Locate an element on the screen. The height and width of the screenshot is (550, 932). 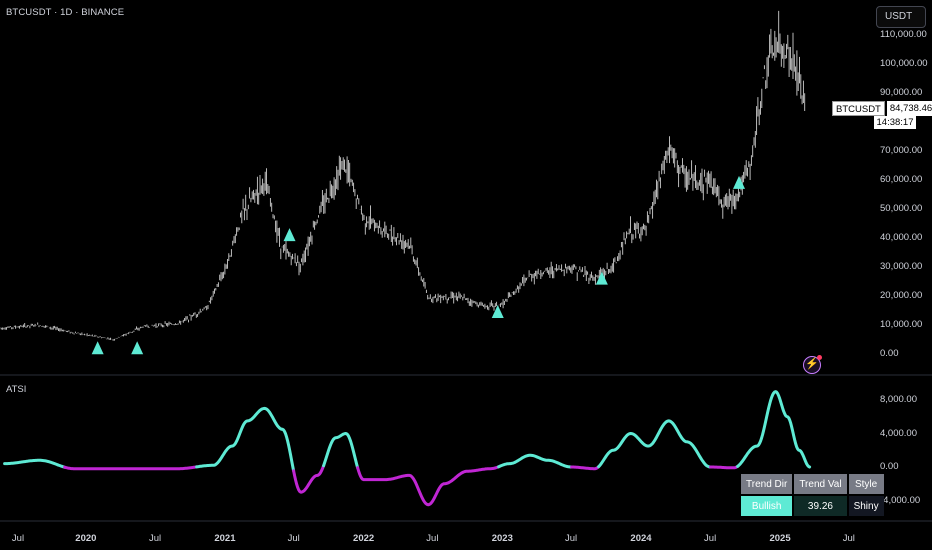
symbol-title: BTCUSDT · 1D · BINANCE is located at coordinates (65, 12).